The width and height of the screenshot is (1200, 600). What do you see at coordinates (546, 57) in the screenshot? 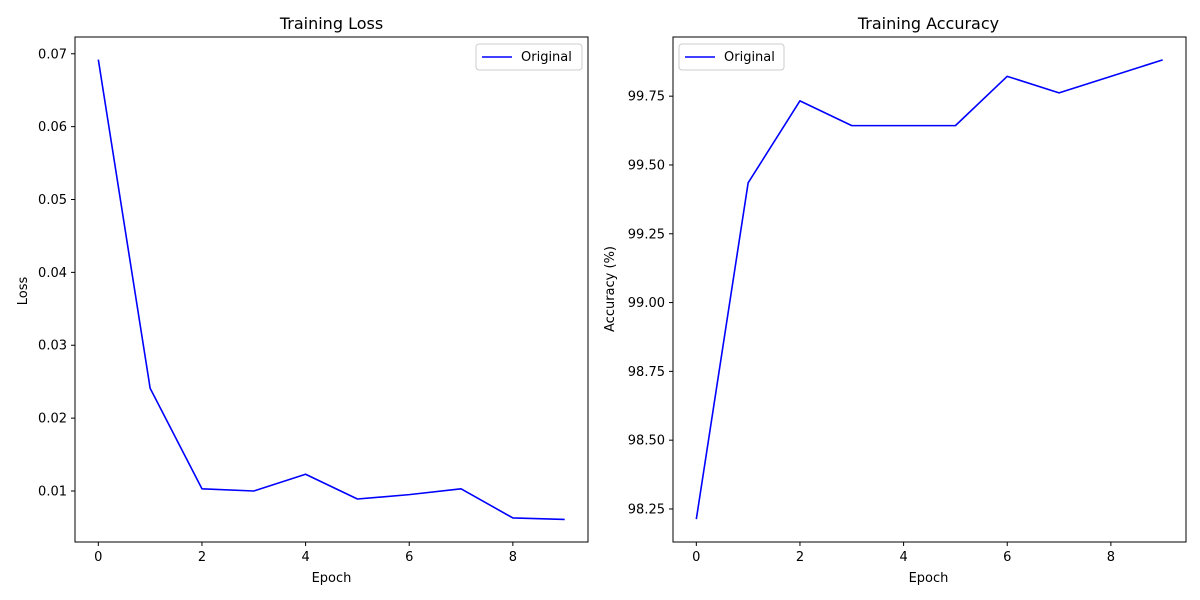
I see `loss-legend-label: Original` at bounding box center [546, 57].